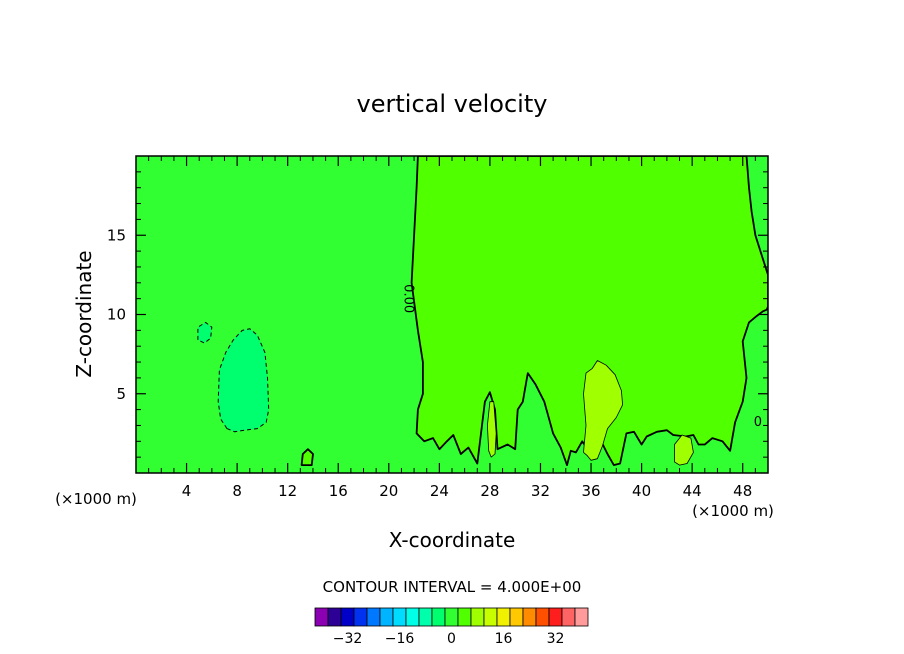 This screenshot has height=654, width=904. What do you see at coordinates (581, 357) in the screenshot?
I see `contour-labels: 0.00 0` at bounding box center [581, 357].